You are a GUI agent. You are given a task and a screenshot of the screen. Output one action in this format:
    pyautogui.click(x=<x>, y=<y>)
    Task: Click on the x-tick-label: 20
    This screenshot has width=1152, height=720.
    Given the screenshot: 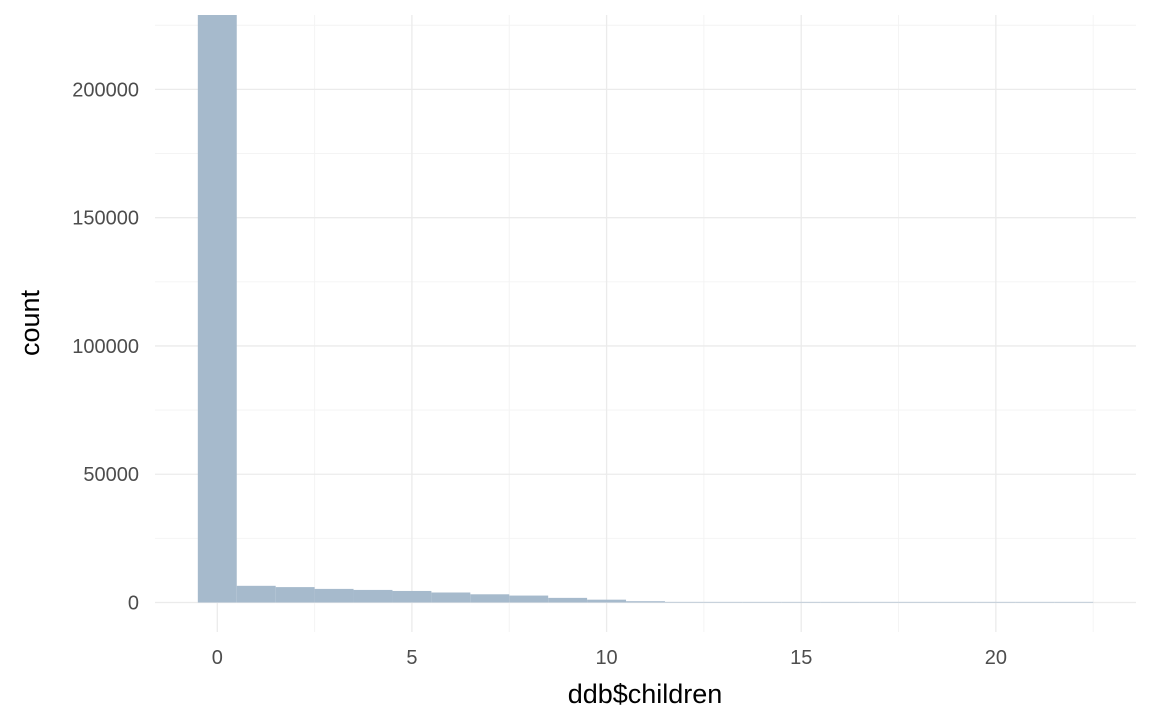 What is the action you would take?
    pyautogui.click(x=996, y=658)
    